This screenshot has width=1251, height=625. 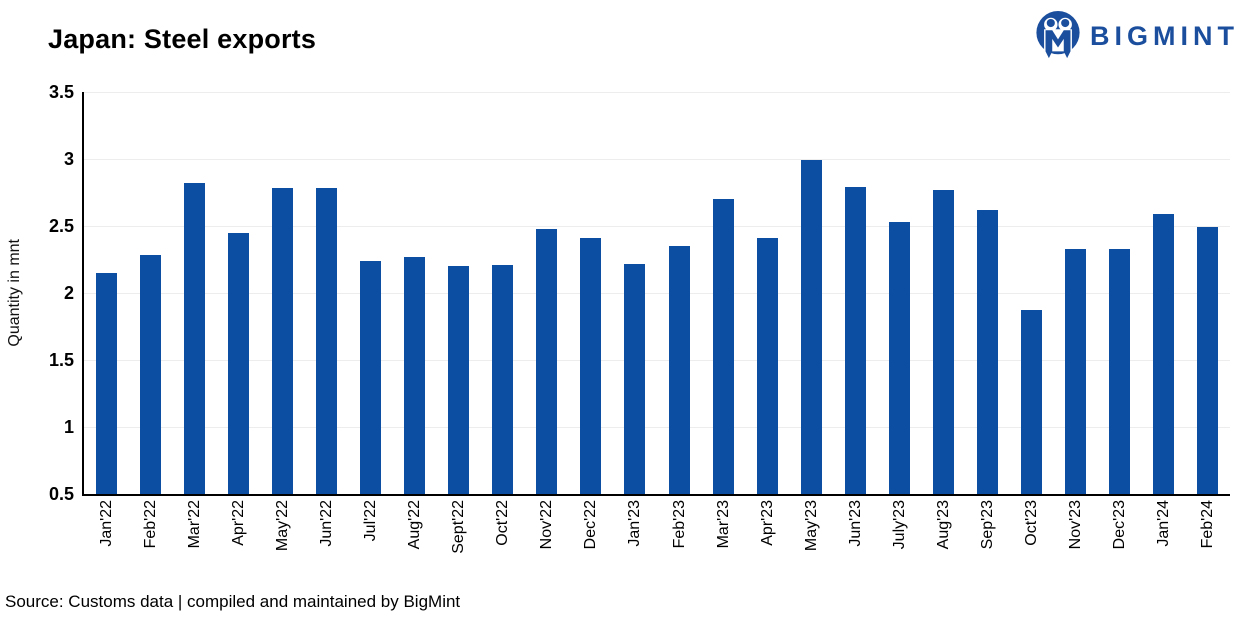 I want to click on x-tick-label: Nov'22, so click(x=547, y=525).